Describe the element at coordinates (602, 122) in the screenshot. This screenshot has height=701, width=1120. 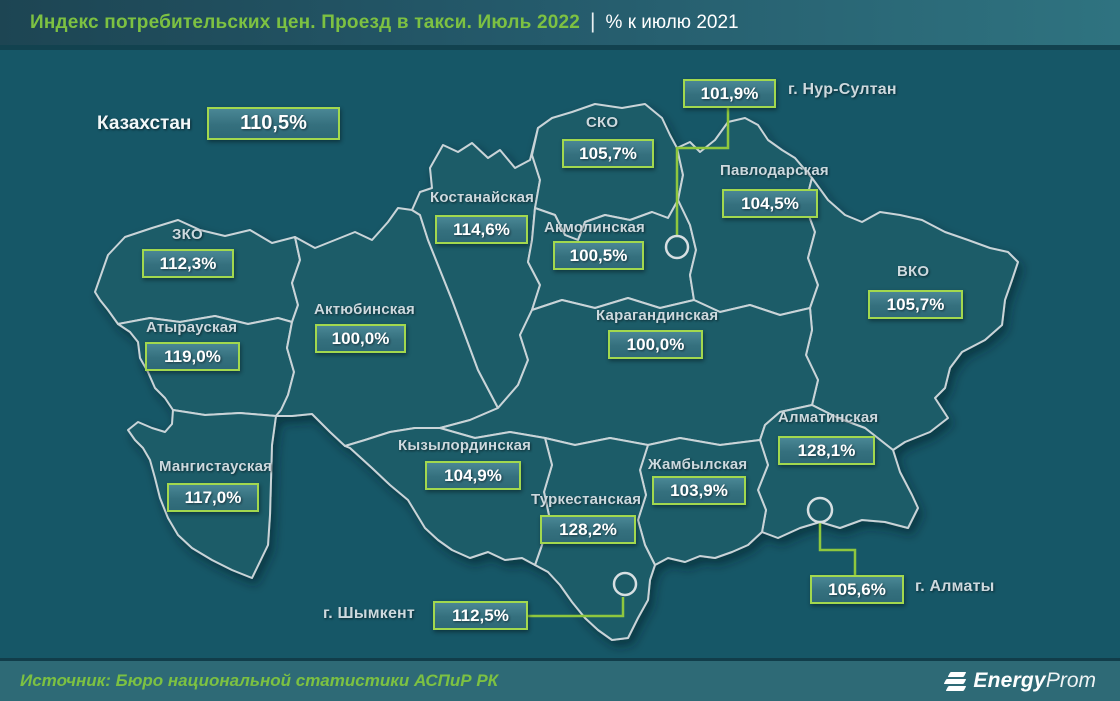
I see `region-label-sko: СКО` at that location.